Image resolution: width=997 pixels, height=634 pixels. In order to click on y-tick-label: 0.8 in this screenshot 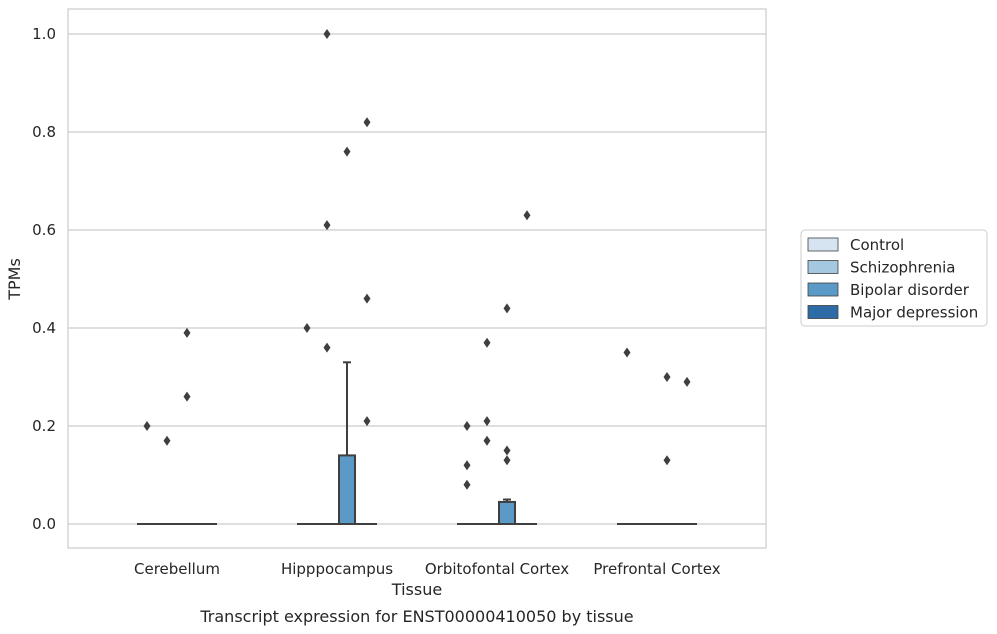, I will do `click(44, 132)`.